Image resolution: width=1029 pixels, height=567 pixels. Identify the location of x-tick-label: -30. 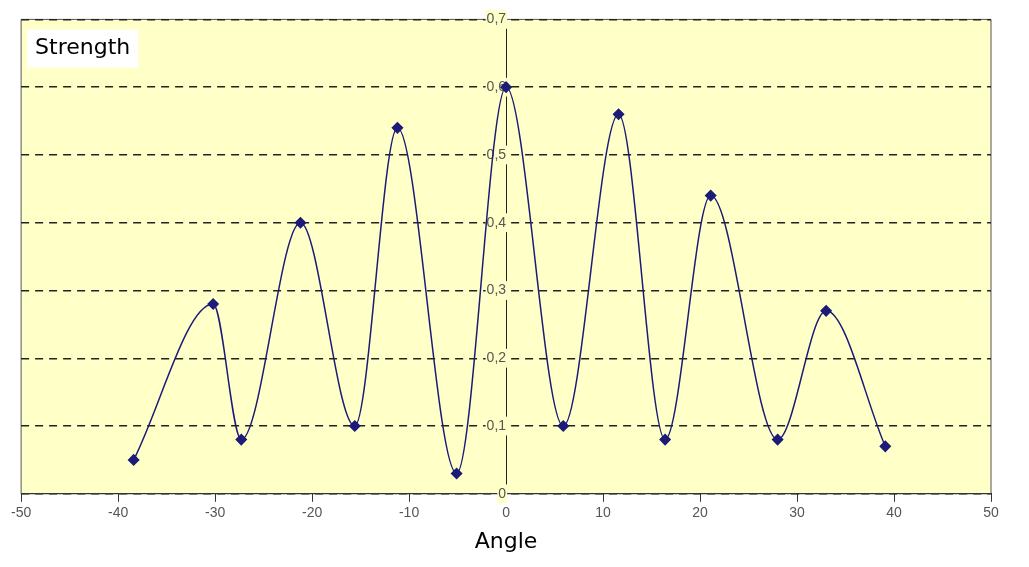
(215, 512).